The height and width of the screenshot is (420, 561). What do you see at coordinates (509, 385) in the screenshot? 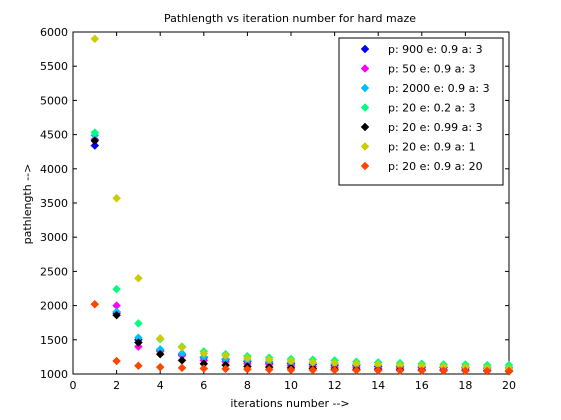
I see `x-tick-label: 20` at bounding box center [509, 385].